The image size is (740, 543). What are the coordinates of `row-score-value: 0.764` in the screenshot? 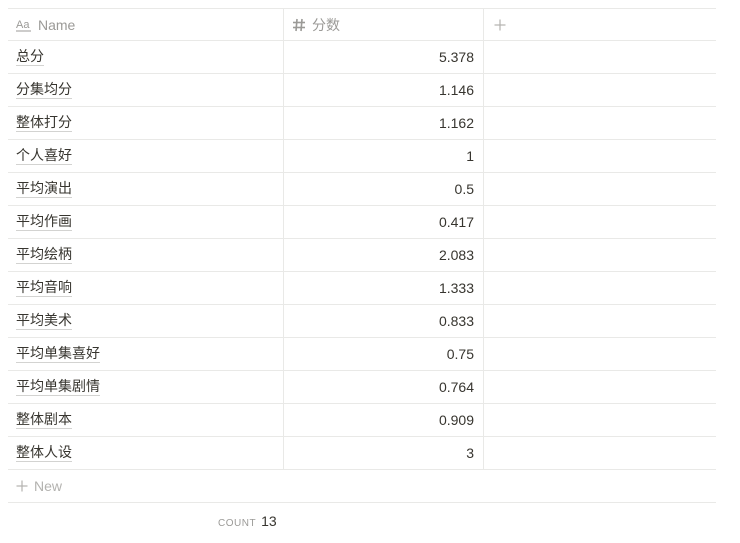 It's located at (456, 387).